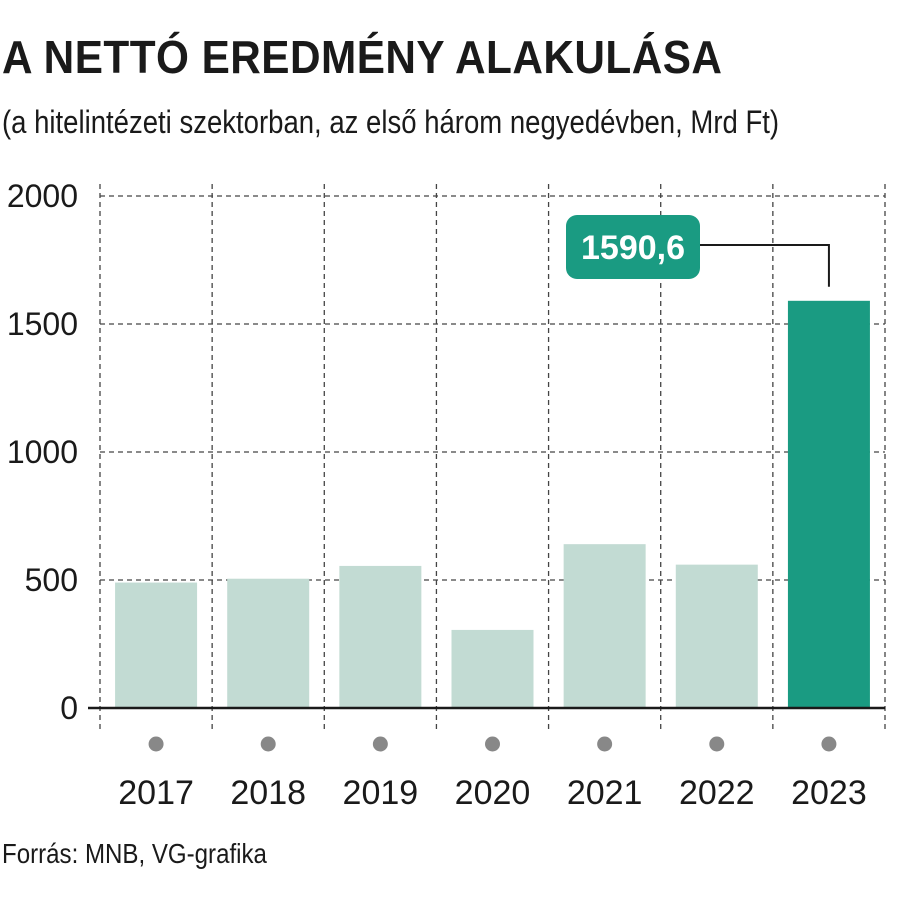 The width and height of the screenshot is (900, 900). What do you see at coordinates (716, 636) in the screenshot?
I see `bar-2022` at bounding box center [716, 636].